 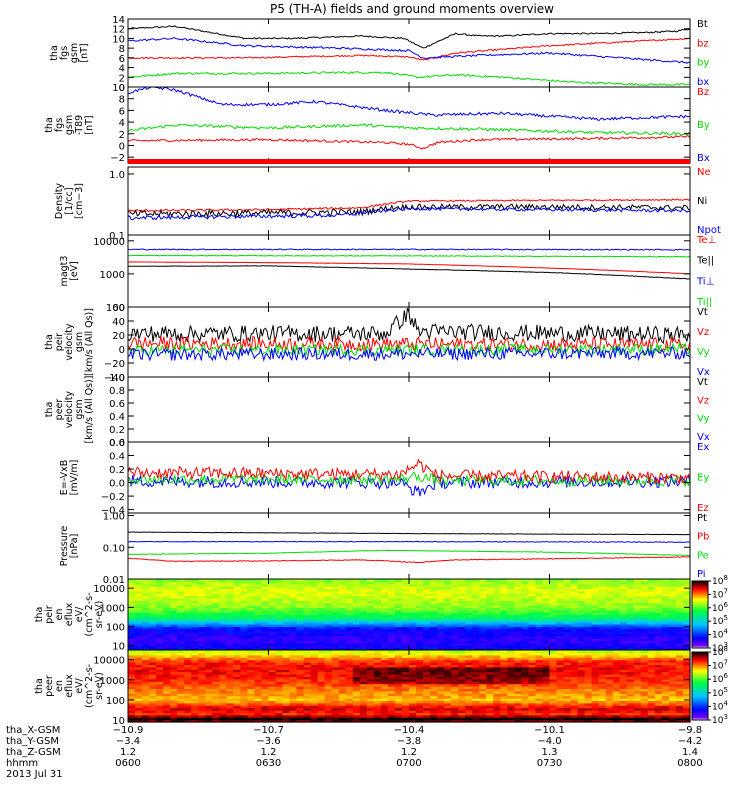 I want to click on series-line-Bz, so click(x=409, y=142).